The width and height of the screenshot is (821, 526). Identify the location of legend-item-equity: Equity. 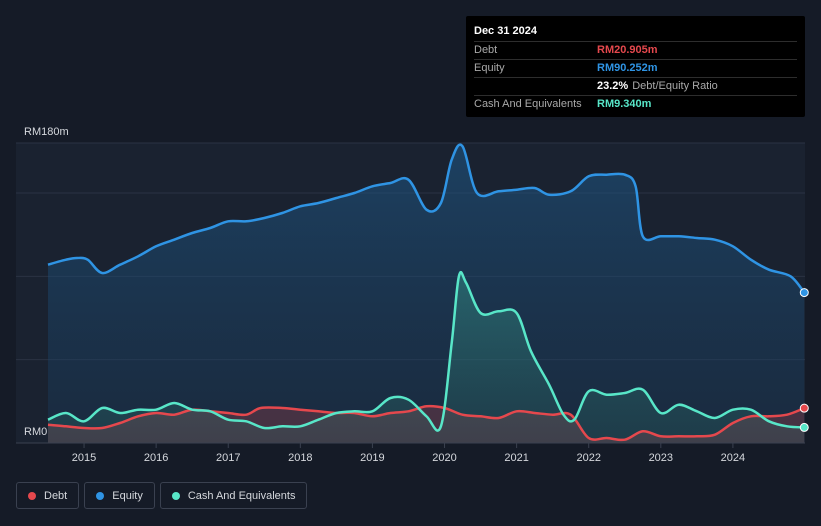
(119, 495).